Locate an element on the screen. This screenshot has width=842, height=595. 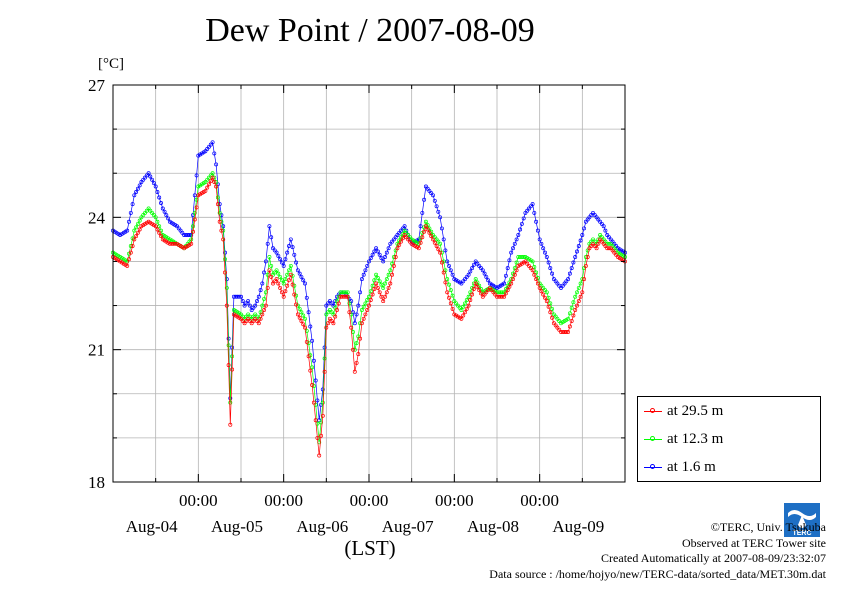
x-tick-time-label: 00:00 is located at coordinates (454, 500).